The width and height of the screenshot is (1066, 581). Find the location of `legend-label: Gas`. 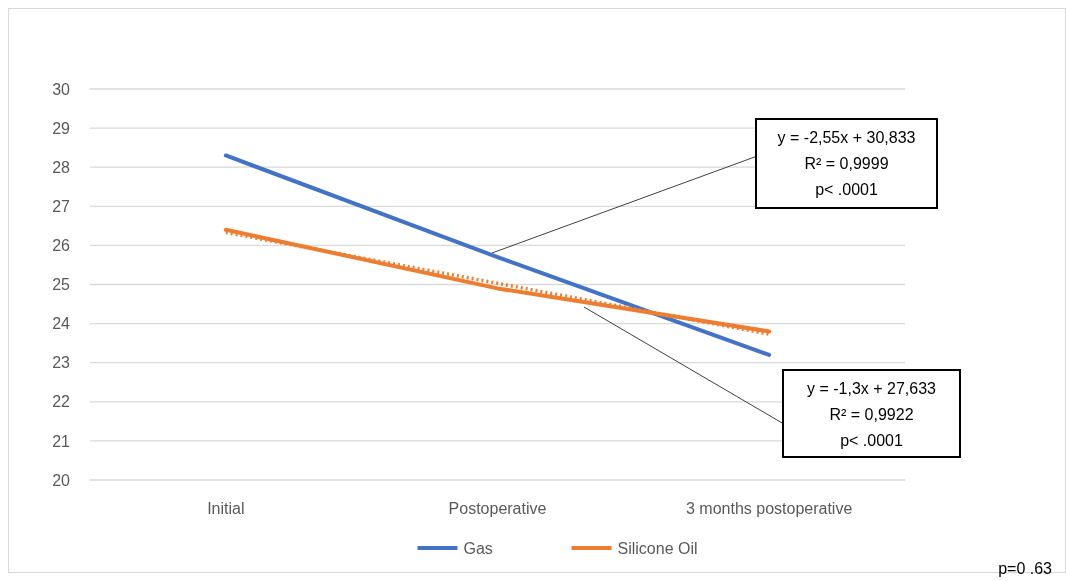

legend-label: Gas is located at coordinates (478, 548).